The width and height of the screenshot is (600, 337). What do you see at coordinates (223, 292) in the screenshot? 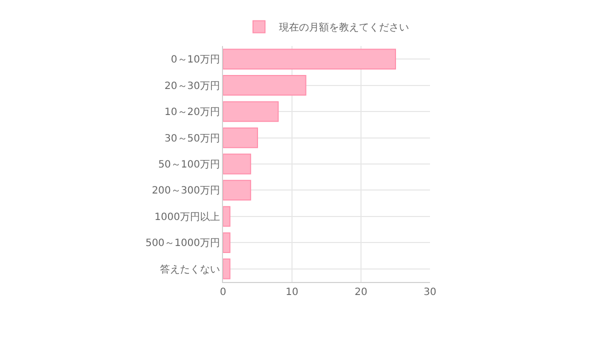
I see `x-tick-label: 0` at bounding box center [223, 292].